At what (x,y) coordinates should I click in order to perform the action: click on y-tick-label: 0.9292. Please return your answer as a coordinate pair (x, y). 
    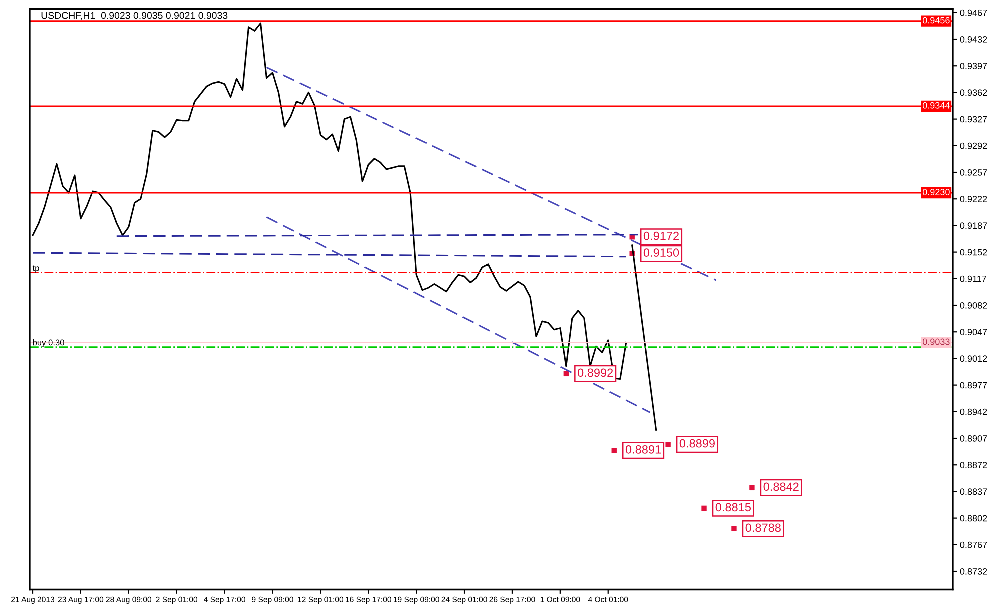
    Looking at the image, I should click on (974, 146).